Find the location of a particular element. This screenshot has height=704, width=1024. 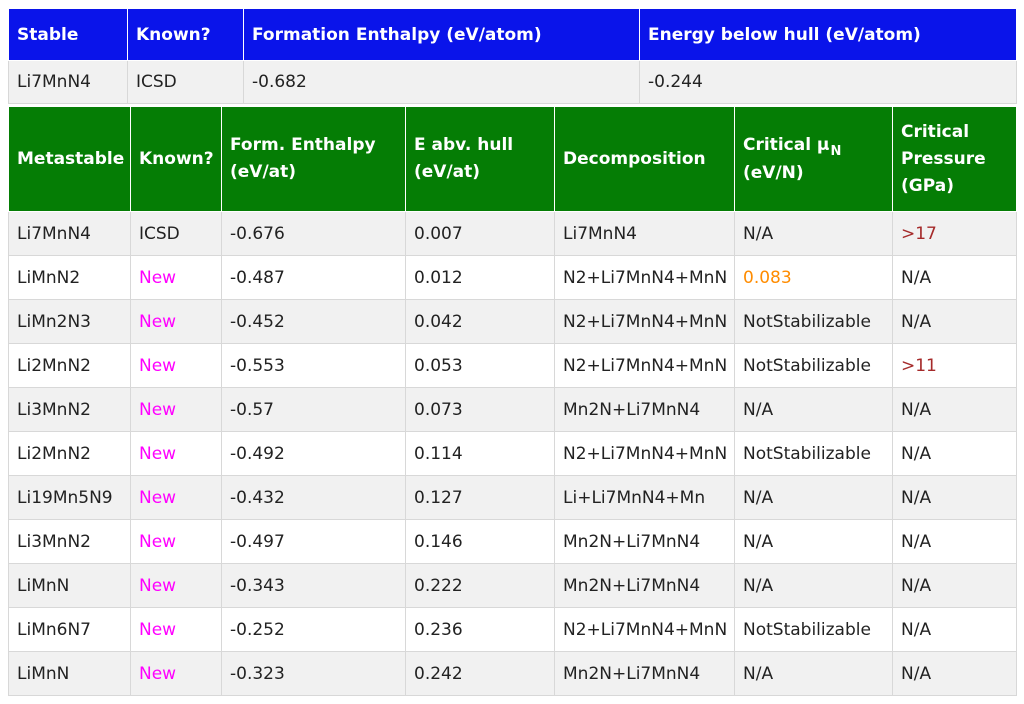

e-abv-hull-cell: 0.114 is located at coordinates (480, 453).